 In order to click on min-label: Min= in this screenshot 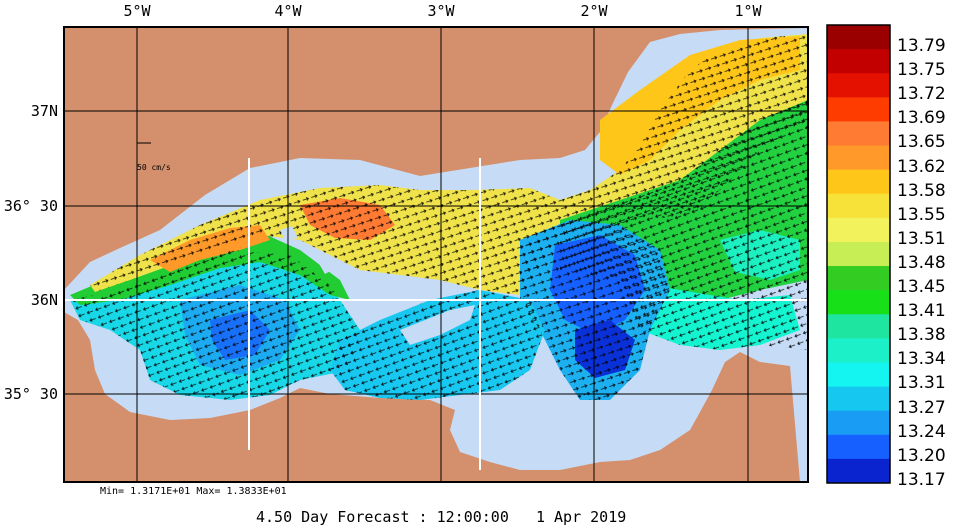, I will do `click(112, 491)`.